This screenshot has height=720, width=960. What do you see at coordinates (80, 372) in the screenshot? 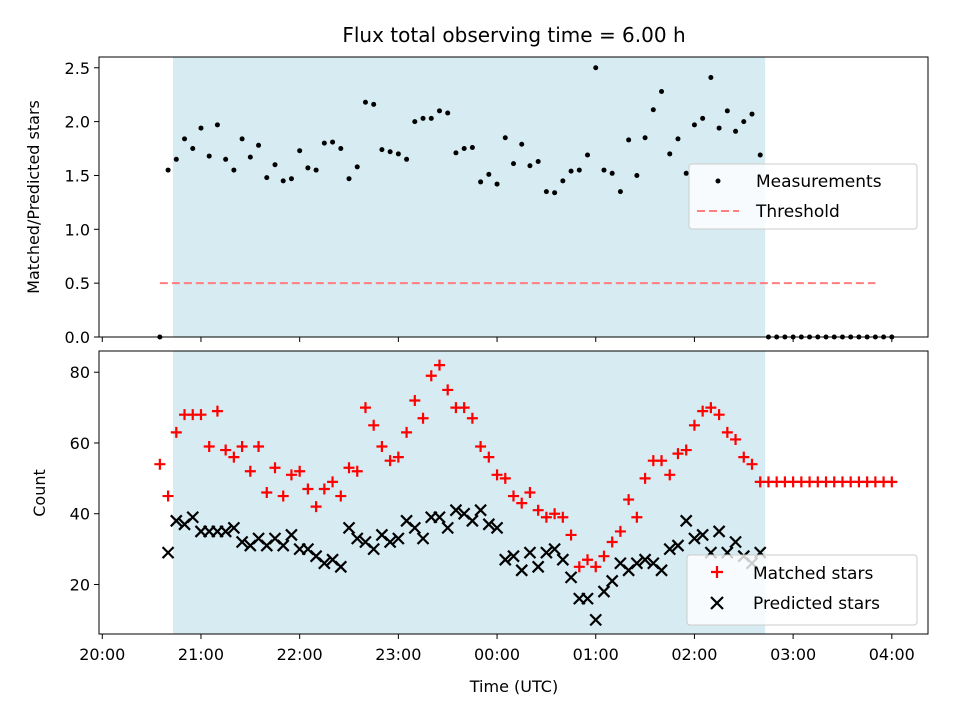
I see `bottom-y-tick-label: 80` at bounding box center [80, 372].